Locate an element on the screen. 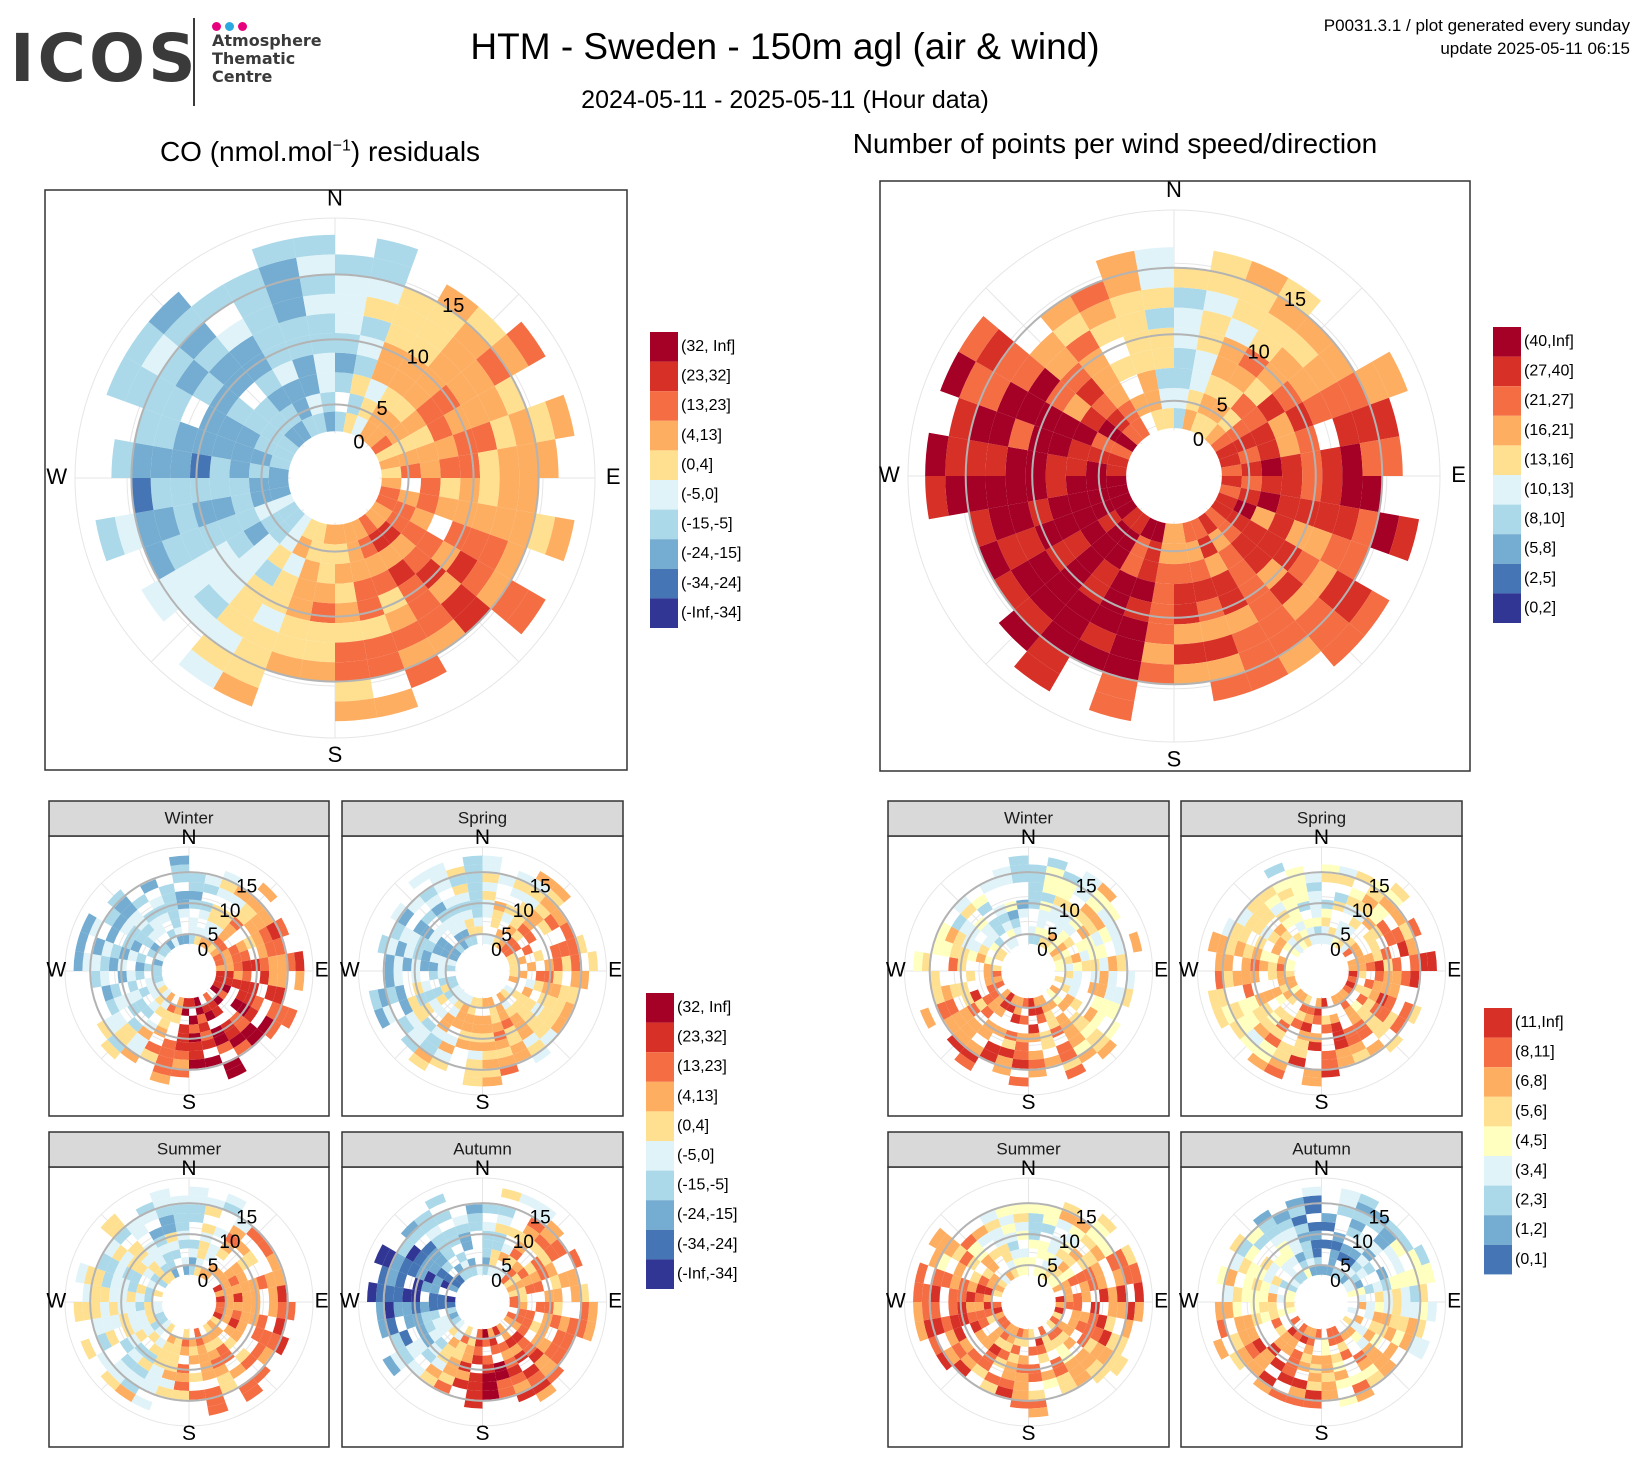 This screenshot has width=1650, height=1470. legend-swatch is located at coordinates (1507, 519).